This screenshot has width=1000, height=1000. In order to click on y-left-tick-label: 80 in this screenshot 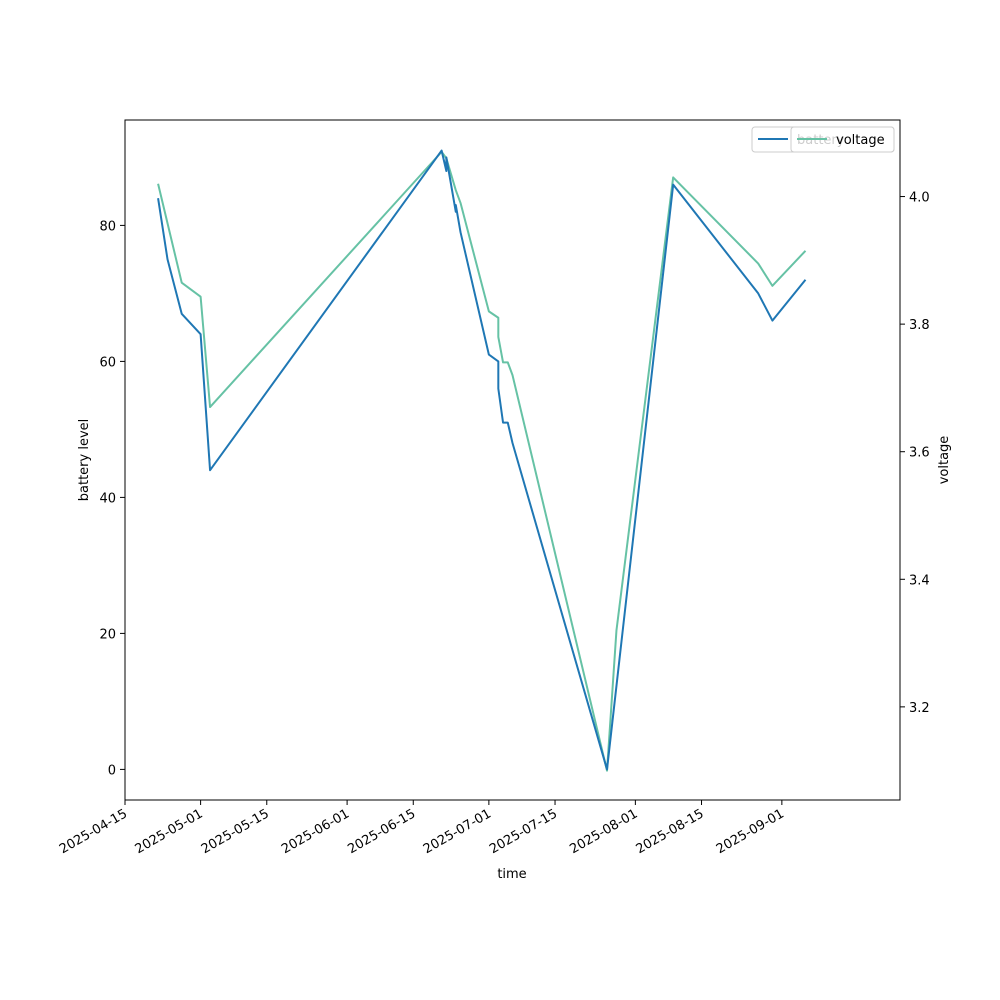, I will do `click(107, 226)`.